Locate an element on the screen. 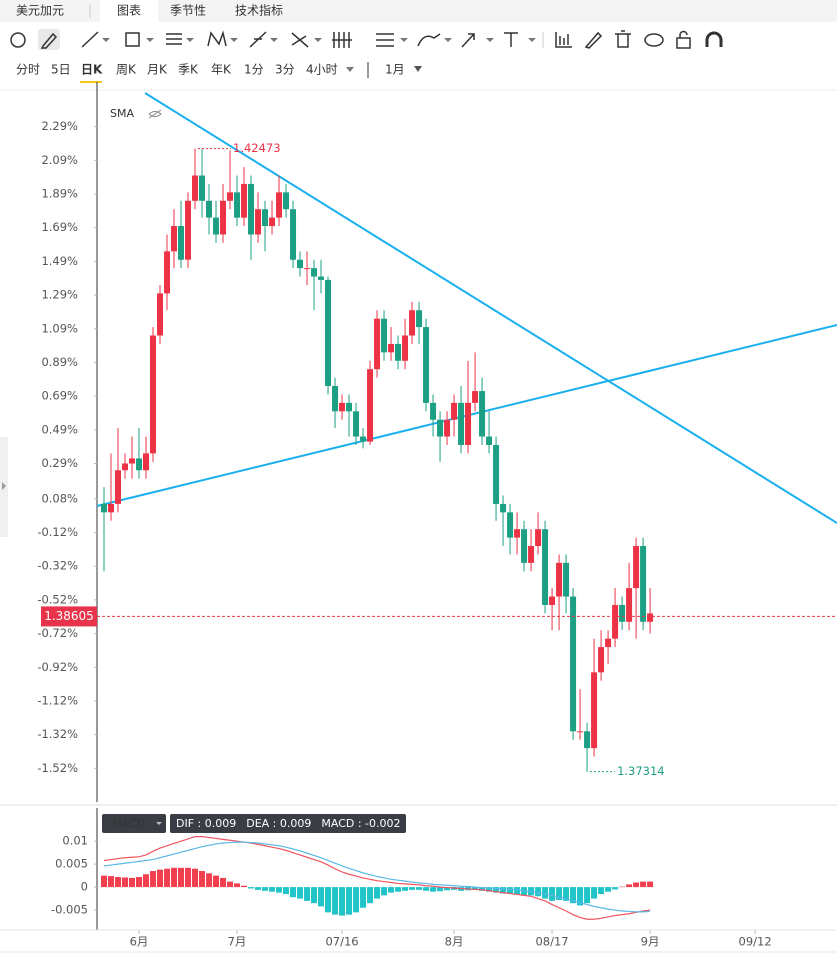 Image resolution: width=837 pixels, height=957 pixels. legend-entry: MACD : -0.002 is located at coordinates (360, 823).